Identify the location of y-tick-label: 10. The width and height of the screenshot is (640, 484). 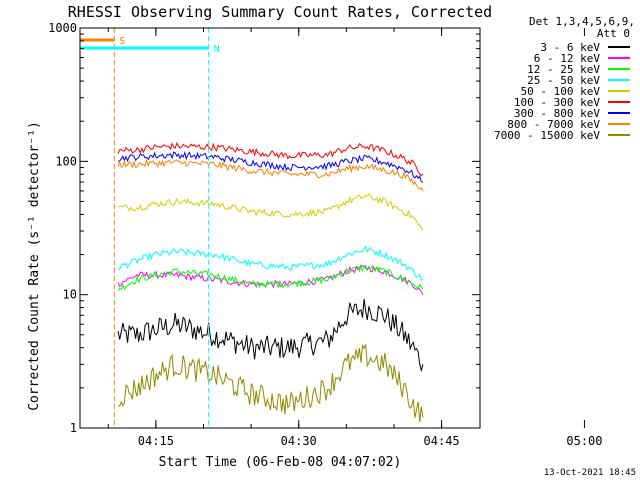
(70, 295).